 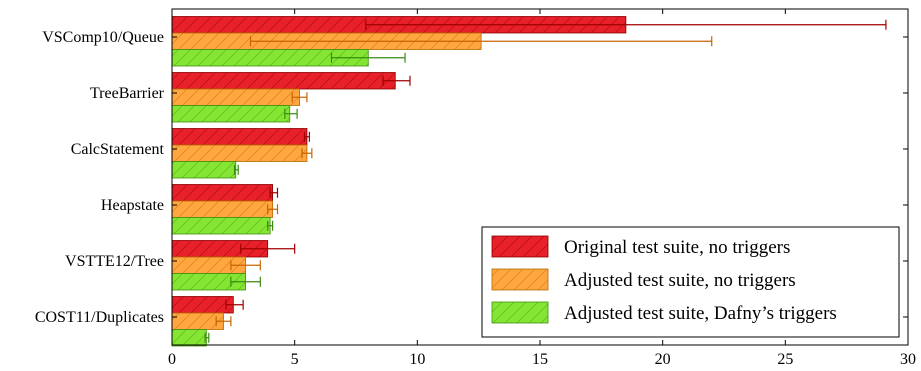 What do you see at coordinates (114, 261) in the screenshot?
I see `y-tick-label: VSTTE12/Tree` at bounding box center [114, 261].